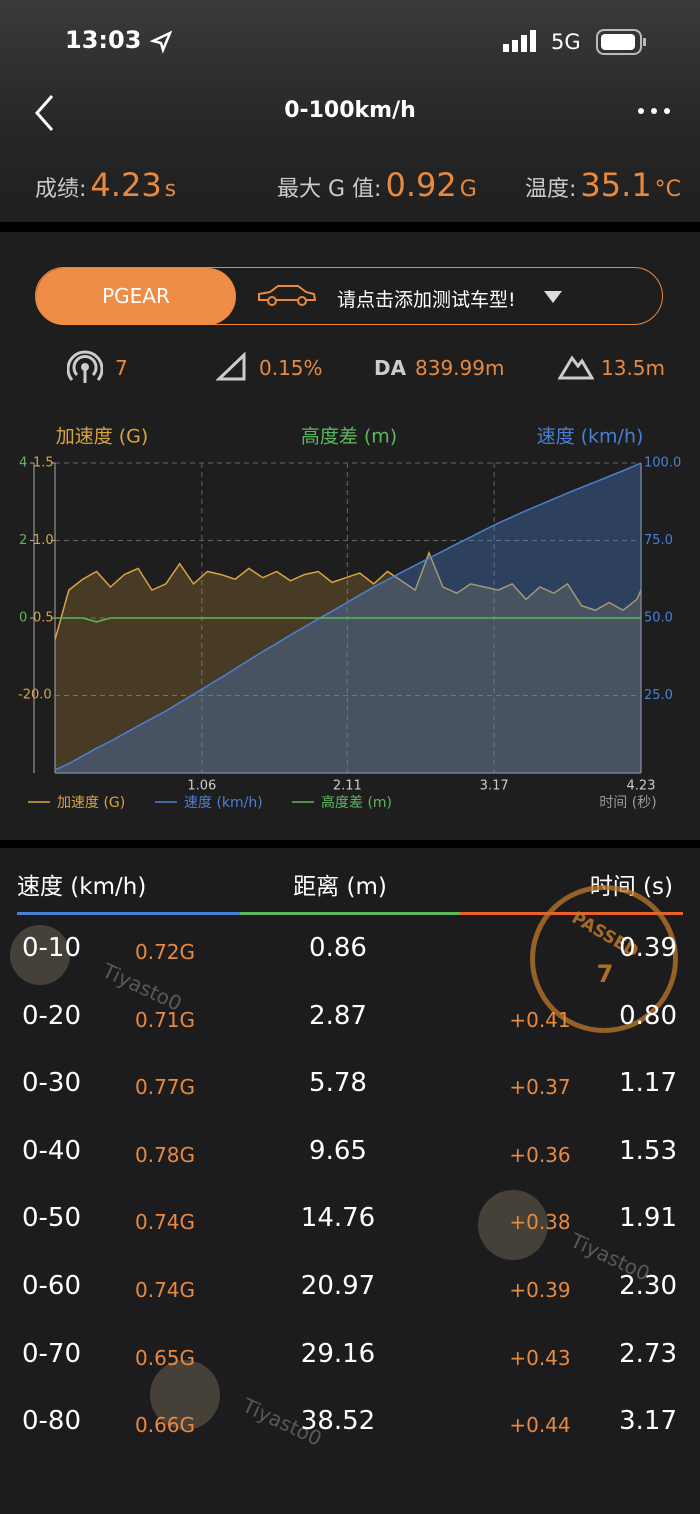 This screenshot has height=1514, width=700. I want to click on stat-unit: °C, so click(668, 189).